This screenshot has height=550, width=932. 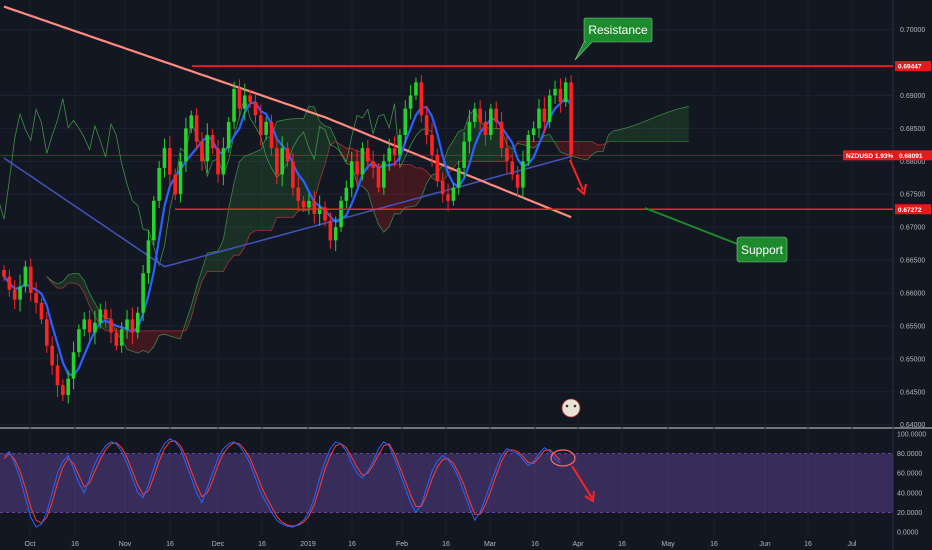 What do you see at coordinates (618, 30) in the screenshot?
I see `resistance-callout-label: Resistance` at bounding box center [618, 30].